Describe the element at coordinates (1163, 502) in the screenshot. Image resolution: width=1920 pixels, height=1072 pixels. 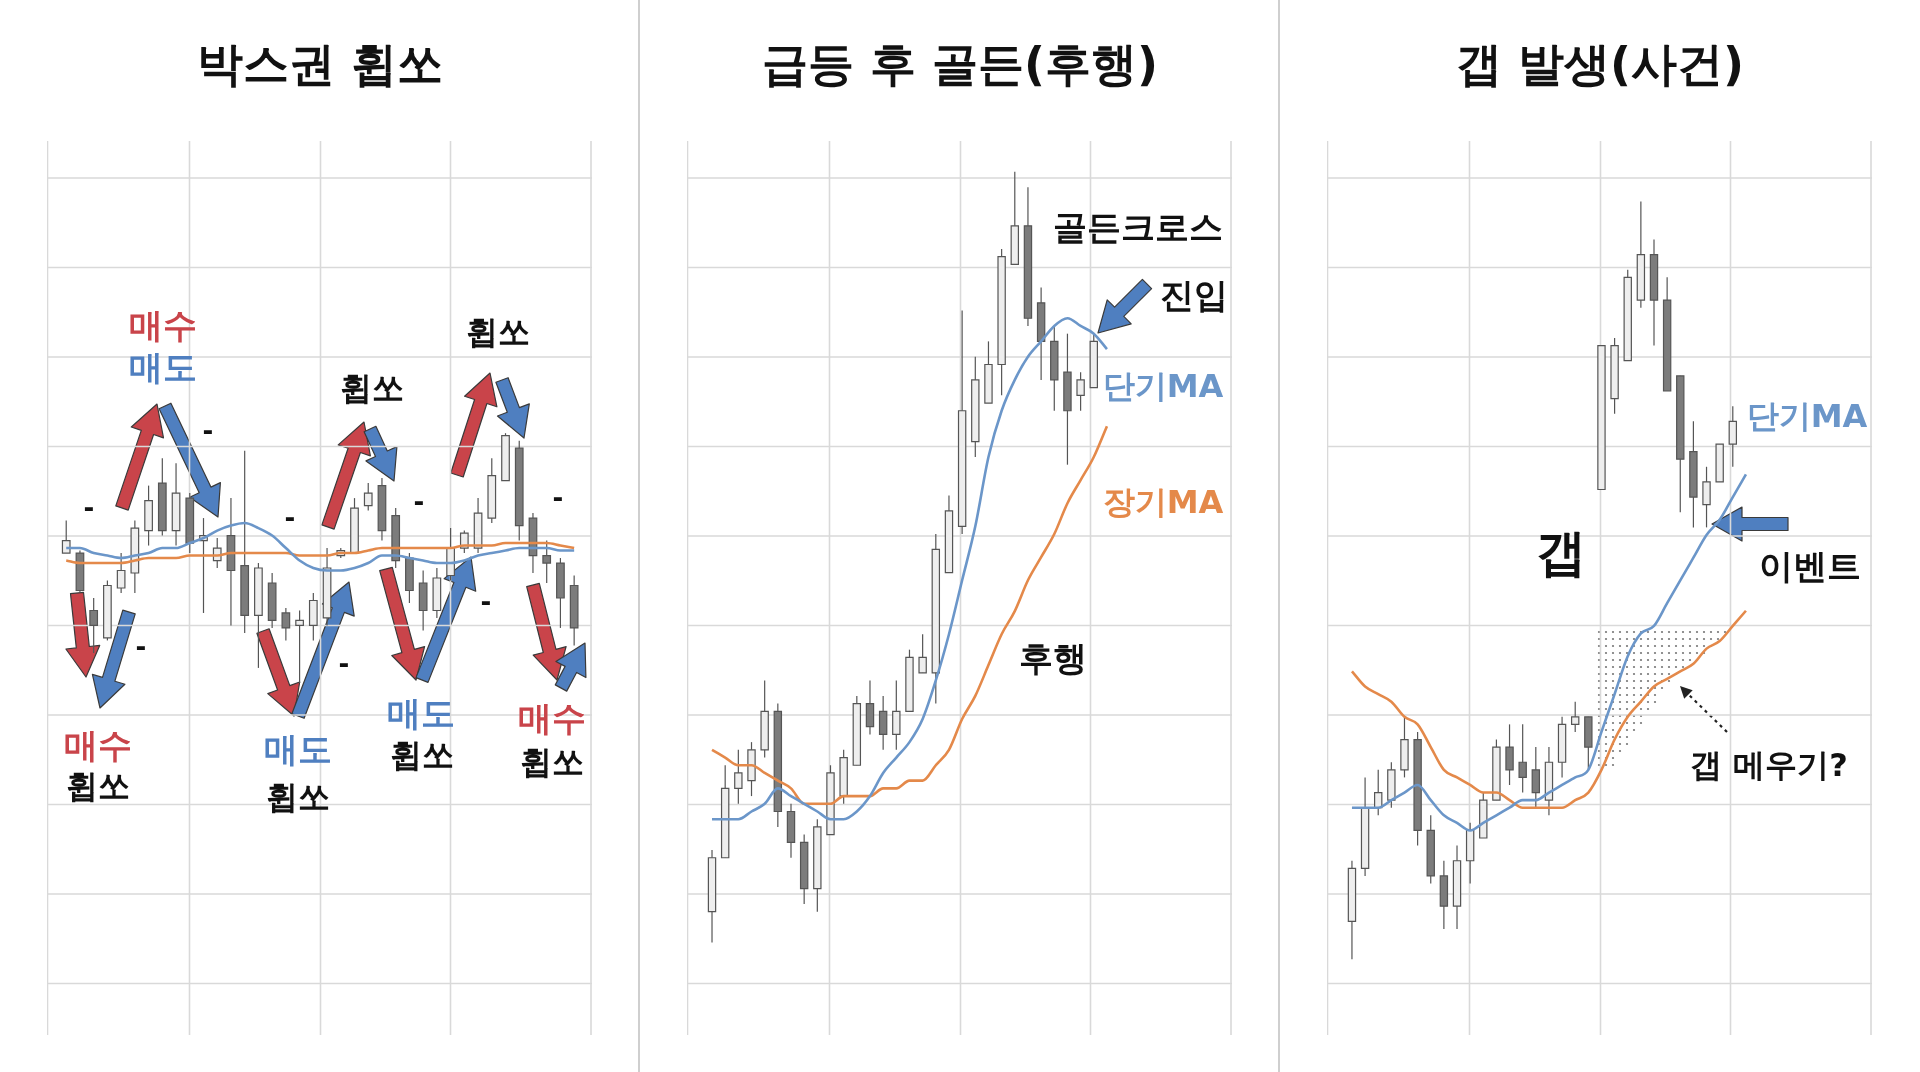
I see `series-label: 장기MA` at that location.